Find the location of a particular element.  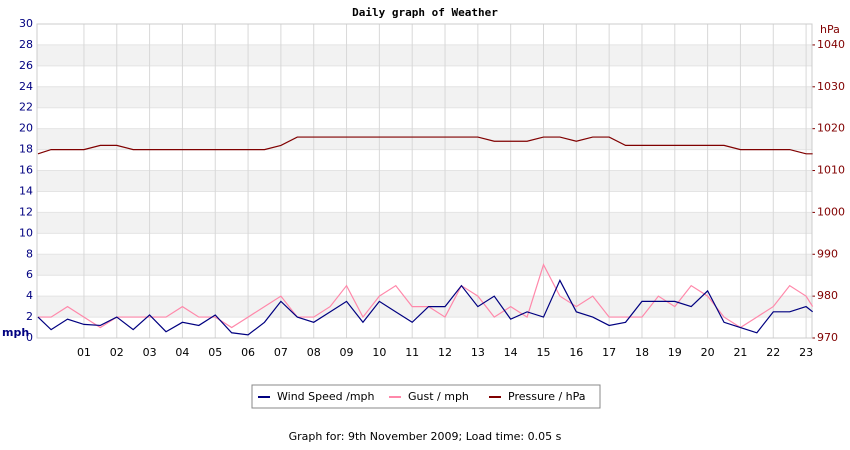

x-tick-label: 20 is located at coordinates (708, 352).